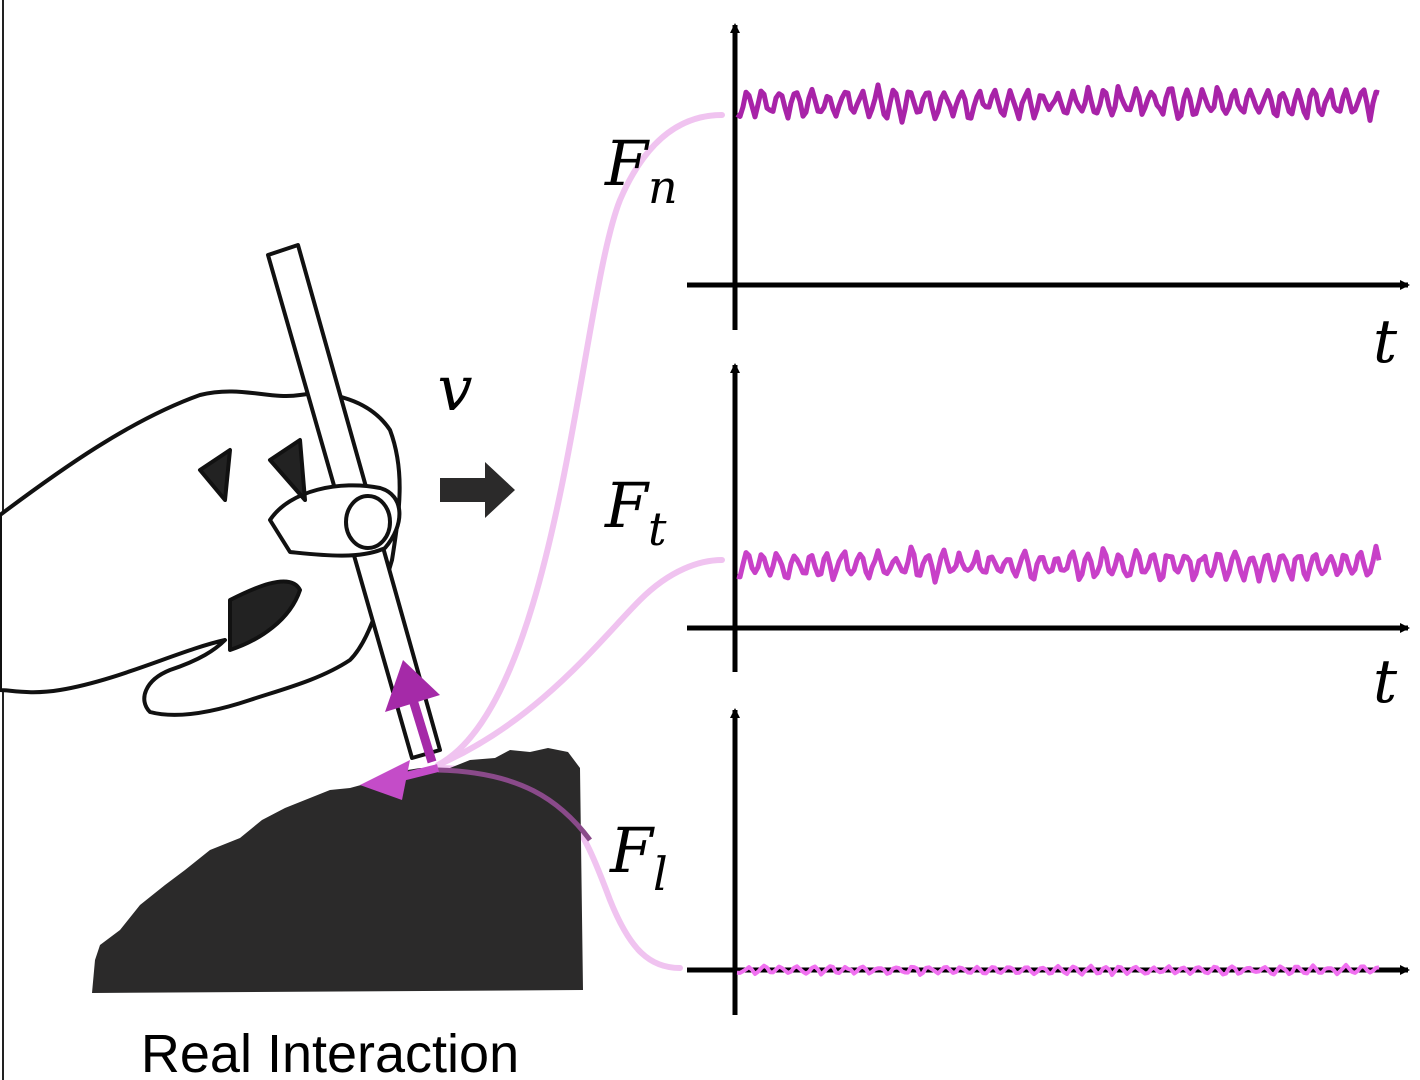  What do you see at coordinates (221, 501) in the screenshot?
I see `hand` at bounding box center [221, 501].